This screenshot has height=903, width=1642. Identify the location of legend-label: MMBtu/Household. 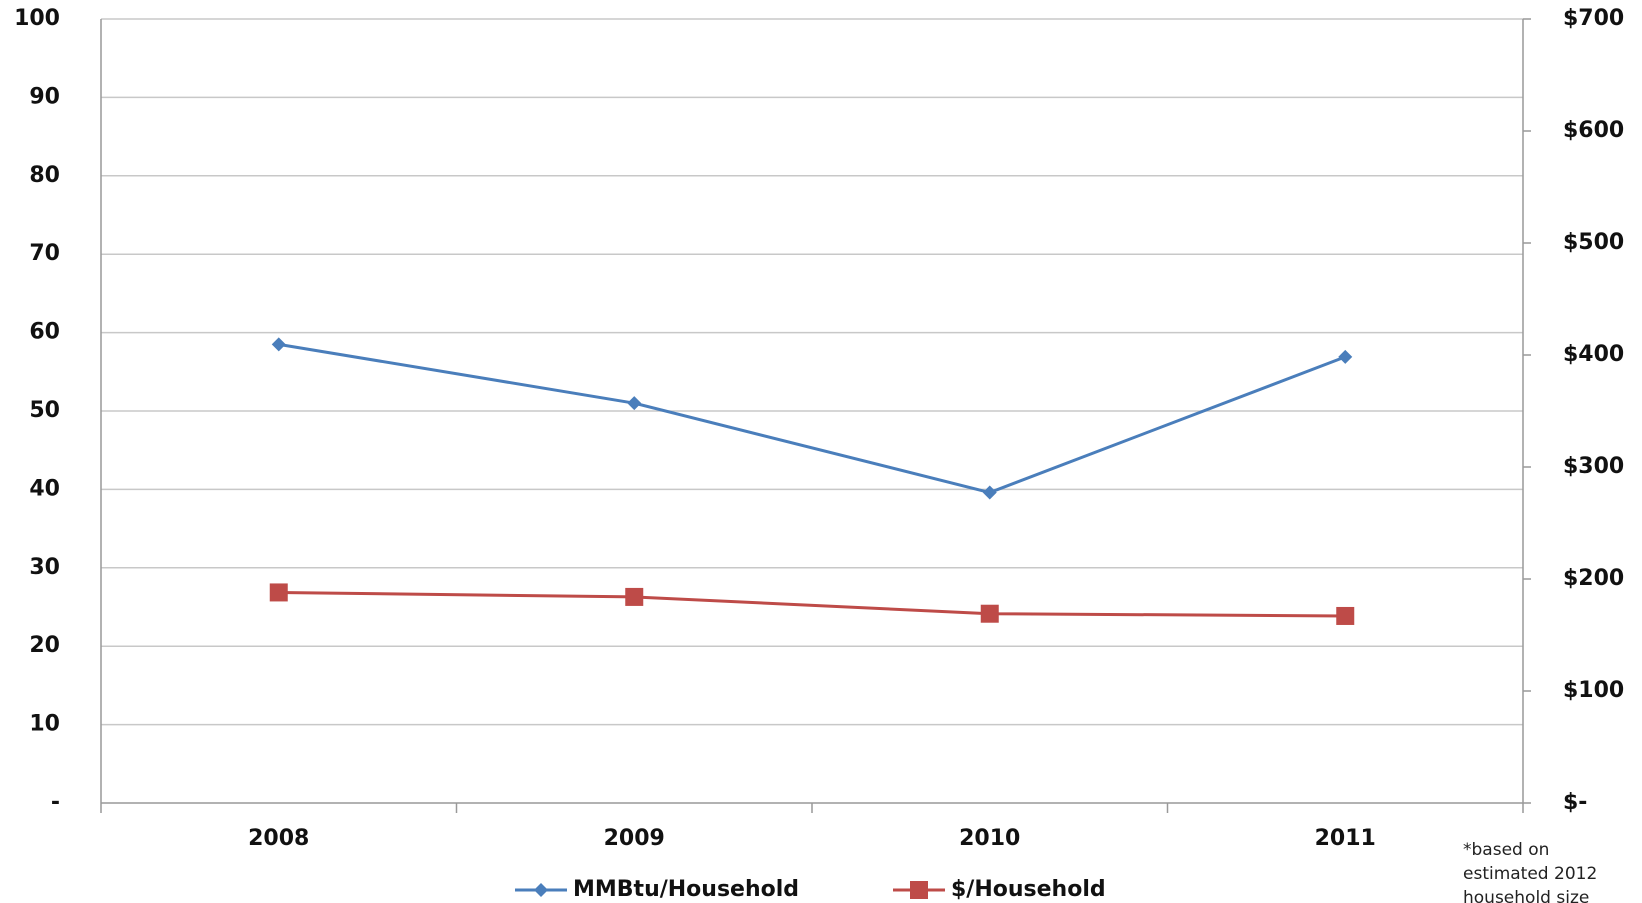
(686, 889).